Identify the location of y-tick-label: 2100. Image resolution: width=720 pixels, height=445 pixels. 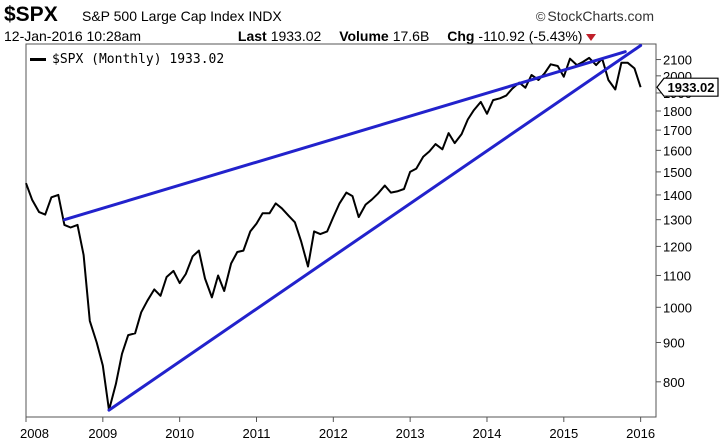
(677, 60).